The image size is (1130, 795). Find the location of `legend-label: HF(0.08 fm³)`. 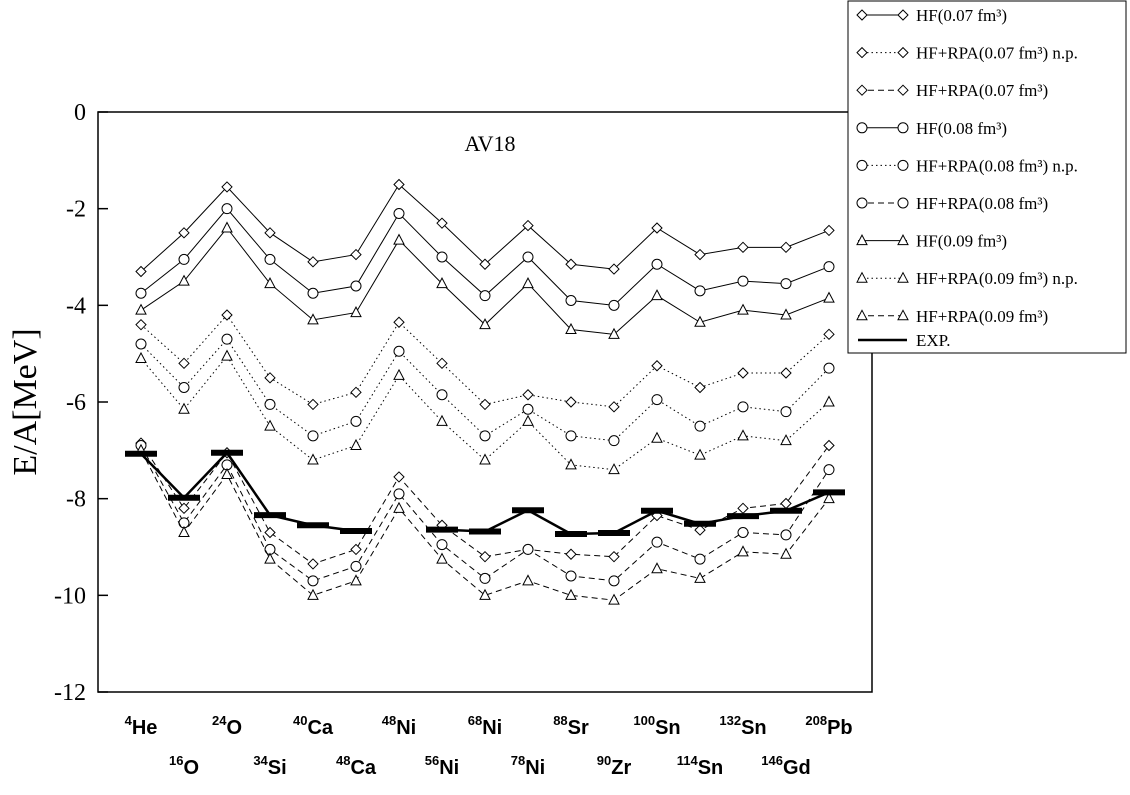

legend-label: HF(0.08 fm³) is located at coordinates (961, 128).